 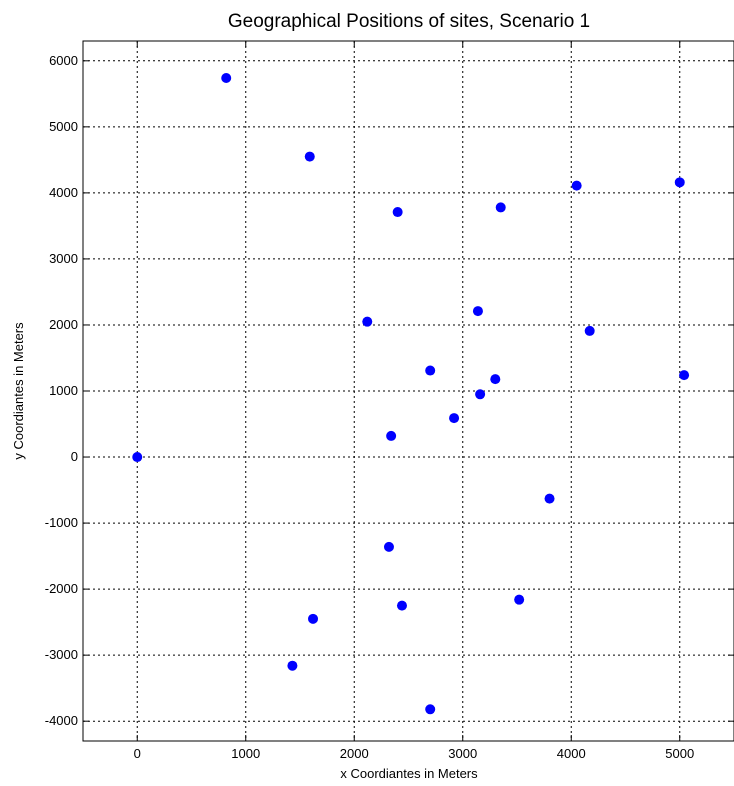 What do you see at coordinates (354, 753) in the screenshot?
I see `x-tick-label: 2000` at bounding box center [354, 753].